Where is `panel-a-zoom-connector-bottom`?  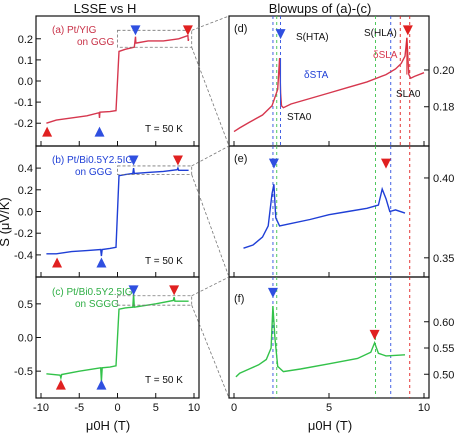 panel-a-zoom-connector-bottom is located at coordinates (210, 97).